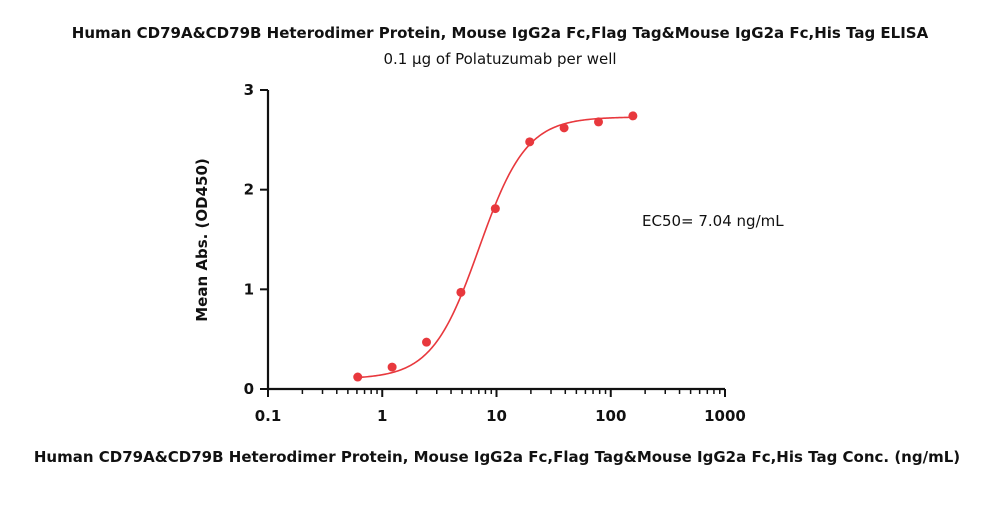 The width and height of the screenshot is (1000, 516). I want to click on points-layer, so click(495, 246).